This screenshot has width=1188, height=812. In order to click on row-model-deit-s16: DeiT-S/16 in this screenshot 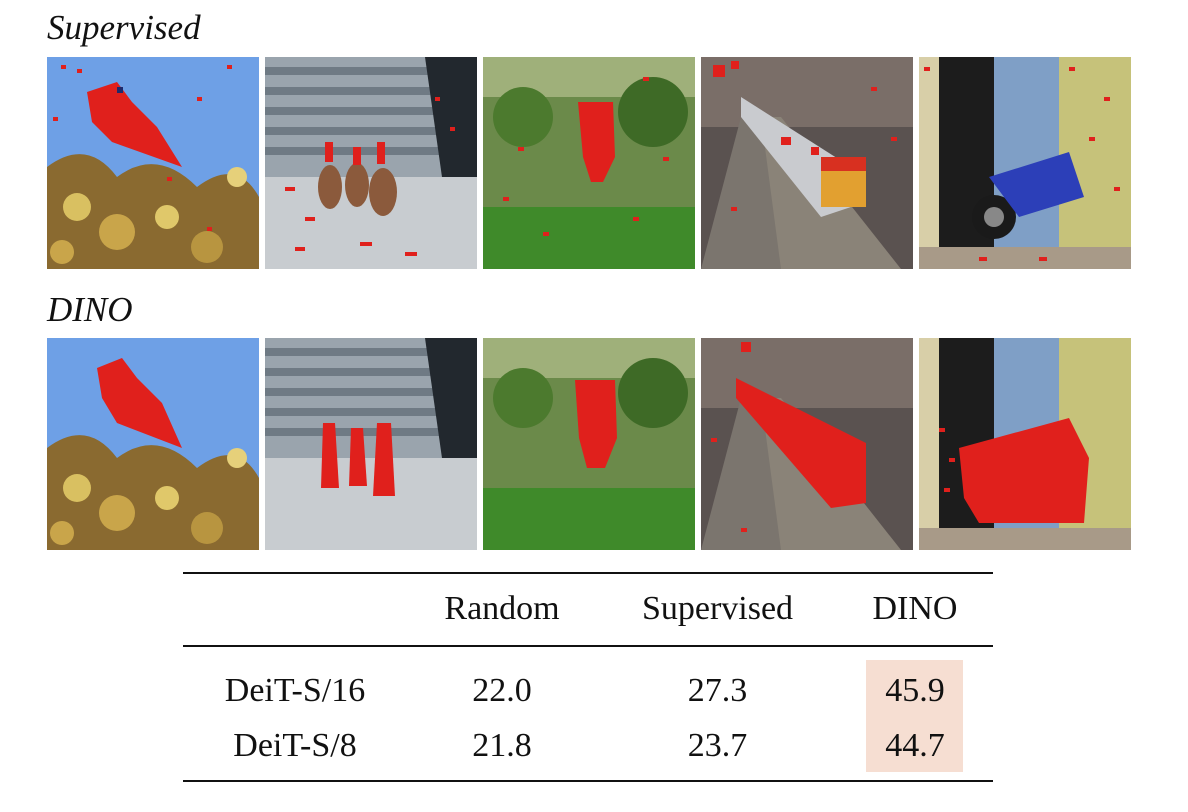, I will do `click(295, 690)`.